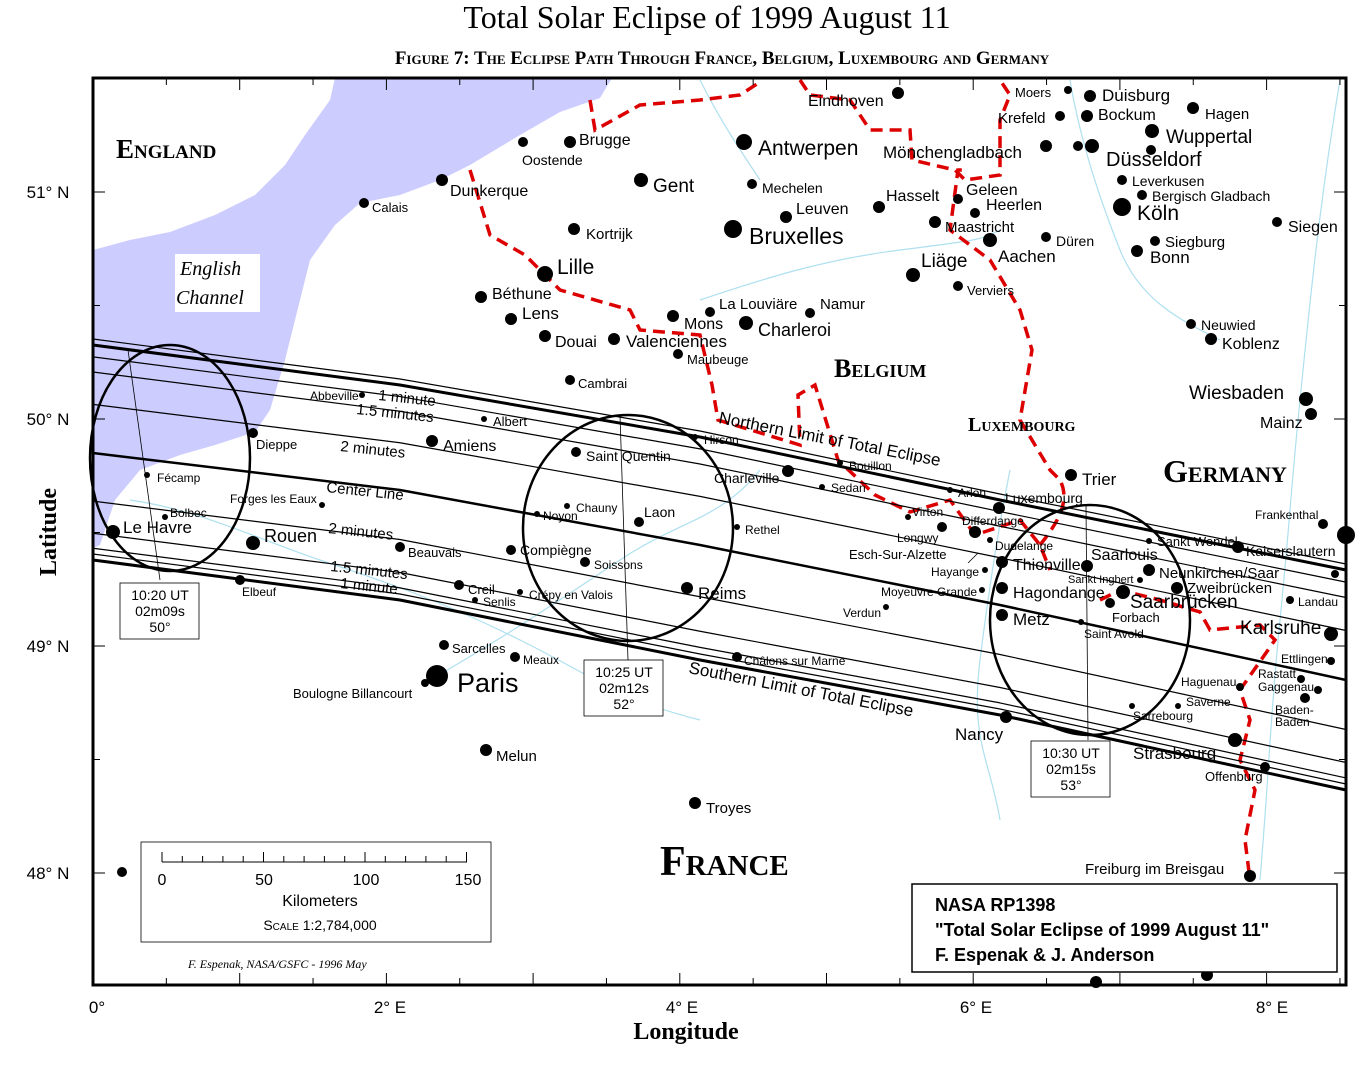 This screenshot has height=1075, width=1359. Describe the element at coordinates (710, 358) in the screenshot. I see `city: Maubeuge` at that location.